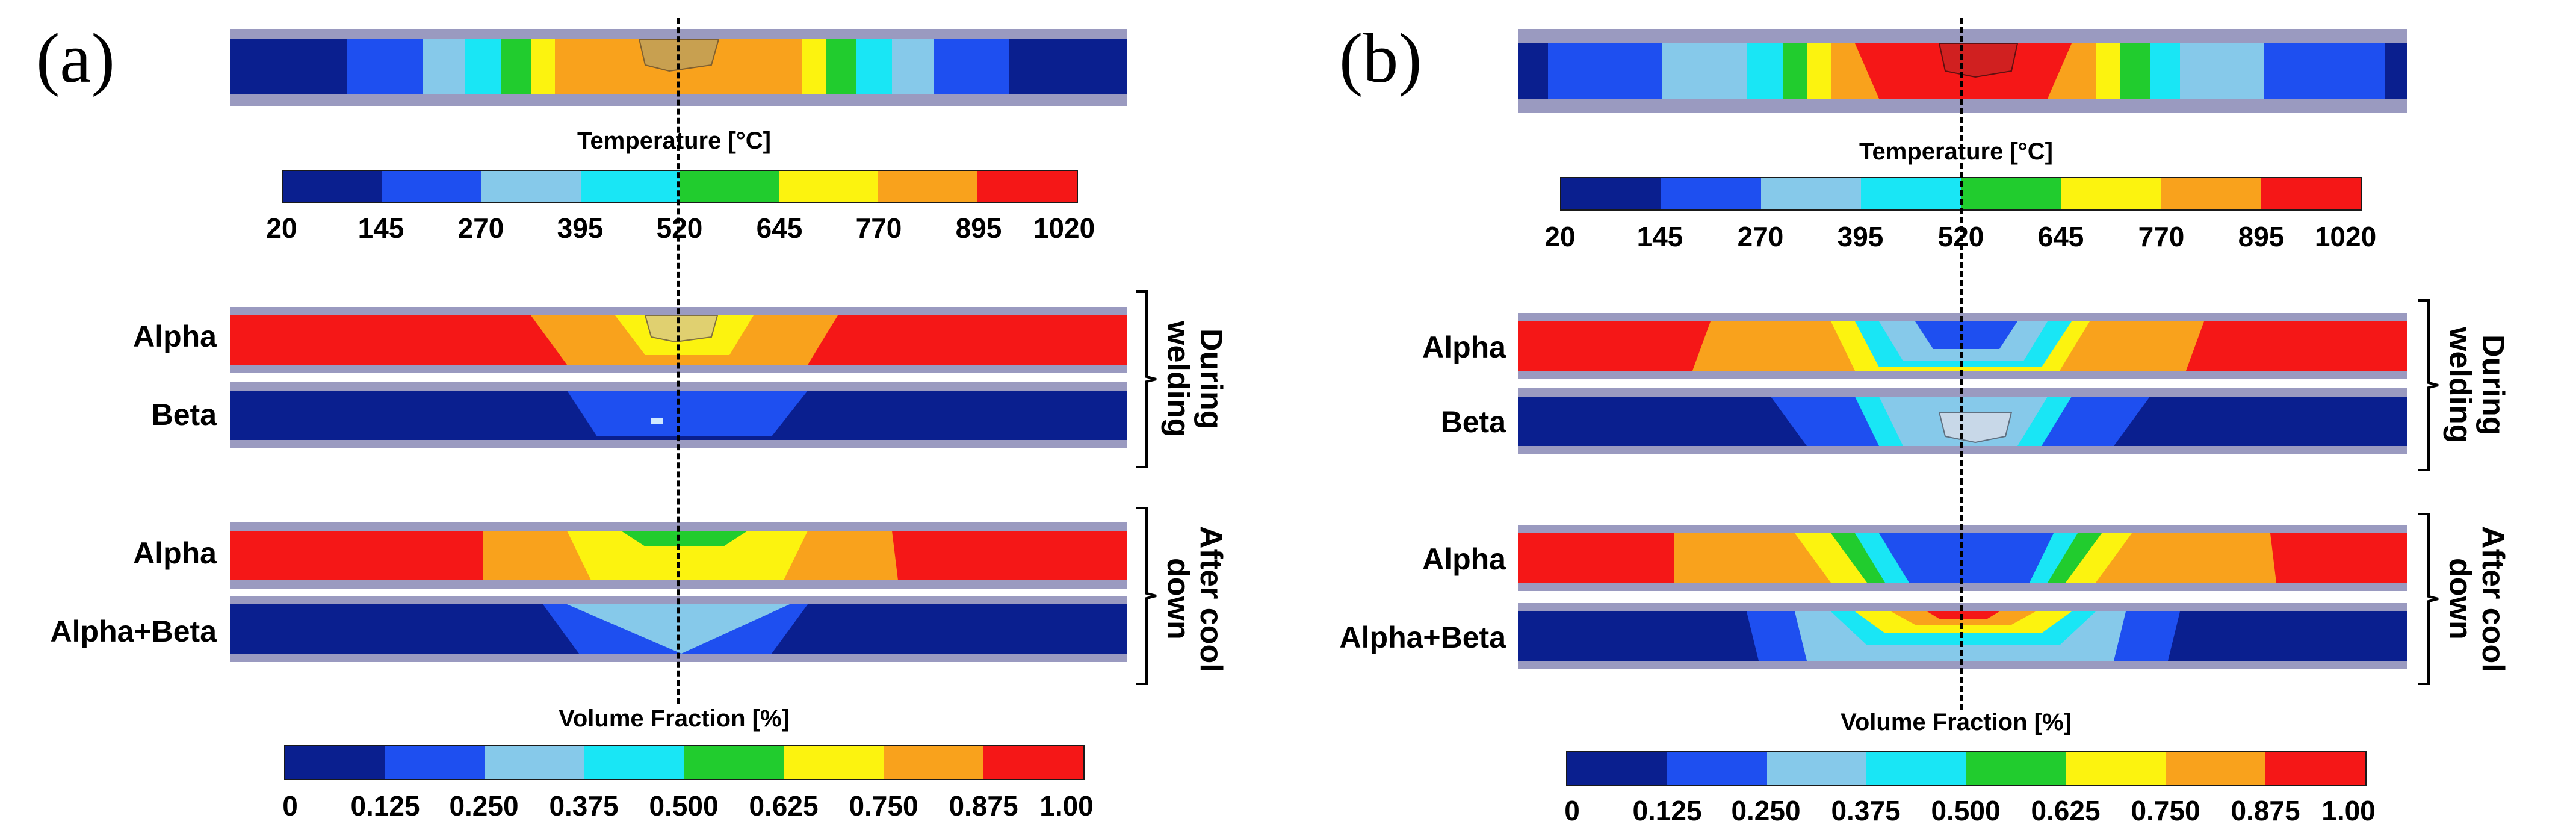  Describe the element at coordinates (2429, 385) in the screenshot. I see `panel-b-during-brace` at that location.